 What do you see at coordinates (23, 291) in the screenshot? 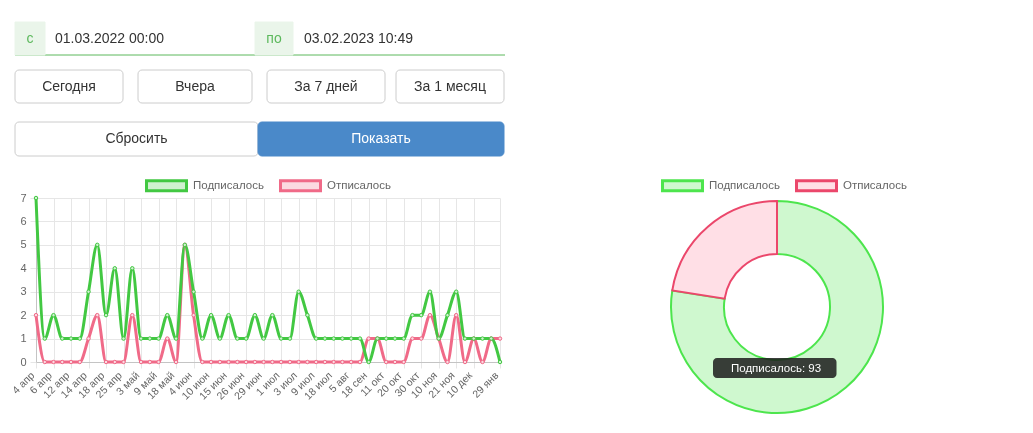
I see `y-tick-label: 3` at bounding box center [23, 291].